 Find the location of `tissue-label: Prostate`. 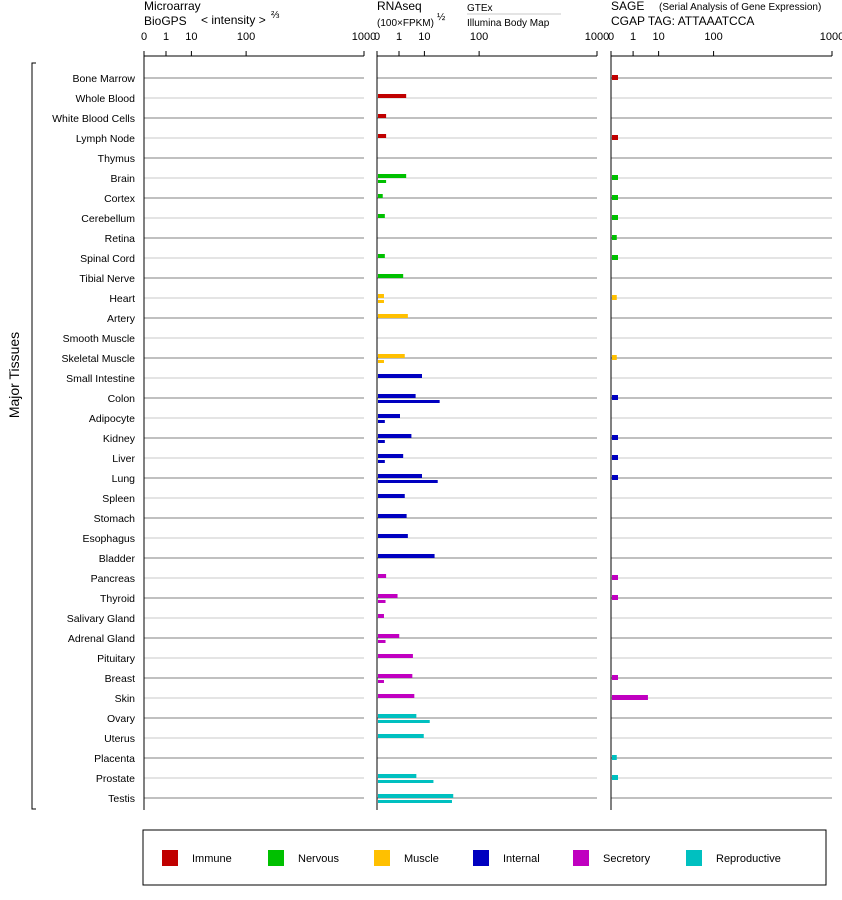

tissue-label: Prostate is located at coordinates (115, 779).